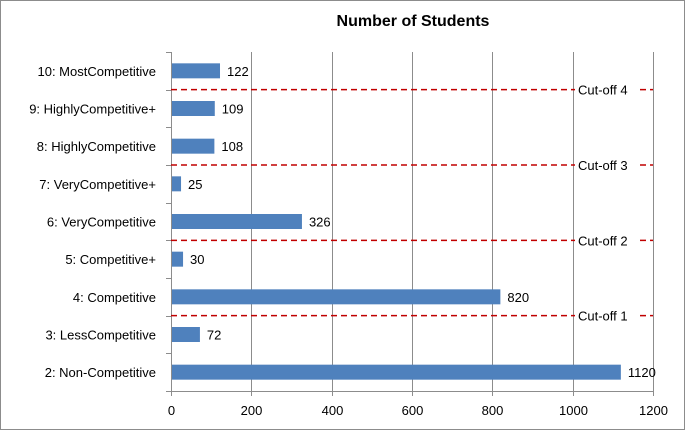 The height and width of the screenshot is (430, 685). Describe the element at coordinates (238, 71) in the screenshot. I see `data-label: 122` at that location.